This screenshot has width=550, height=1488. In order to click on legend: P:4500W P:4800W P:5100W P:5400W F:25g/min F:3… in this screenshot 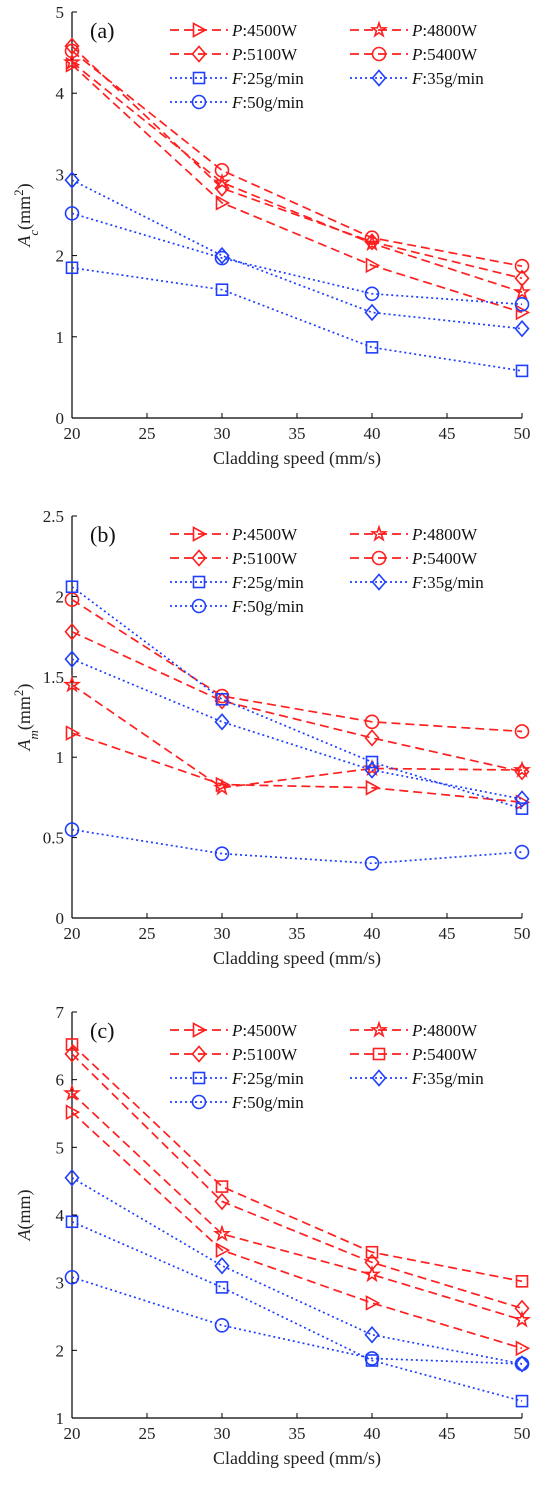, I will do `click(327, 1066)`.